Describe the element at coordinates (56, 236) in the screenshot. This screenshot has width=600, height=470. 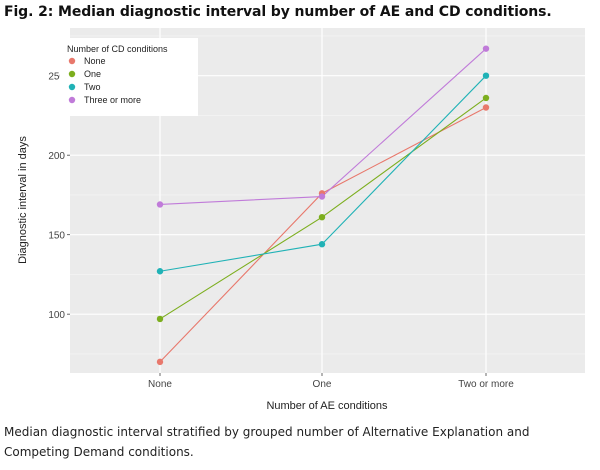
I see `y-tick-label: 150` at that location.